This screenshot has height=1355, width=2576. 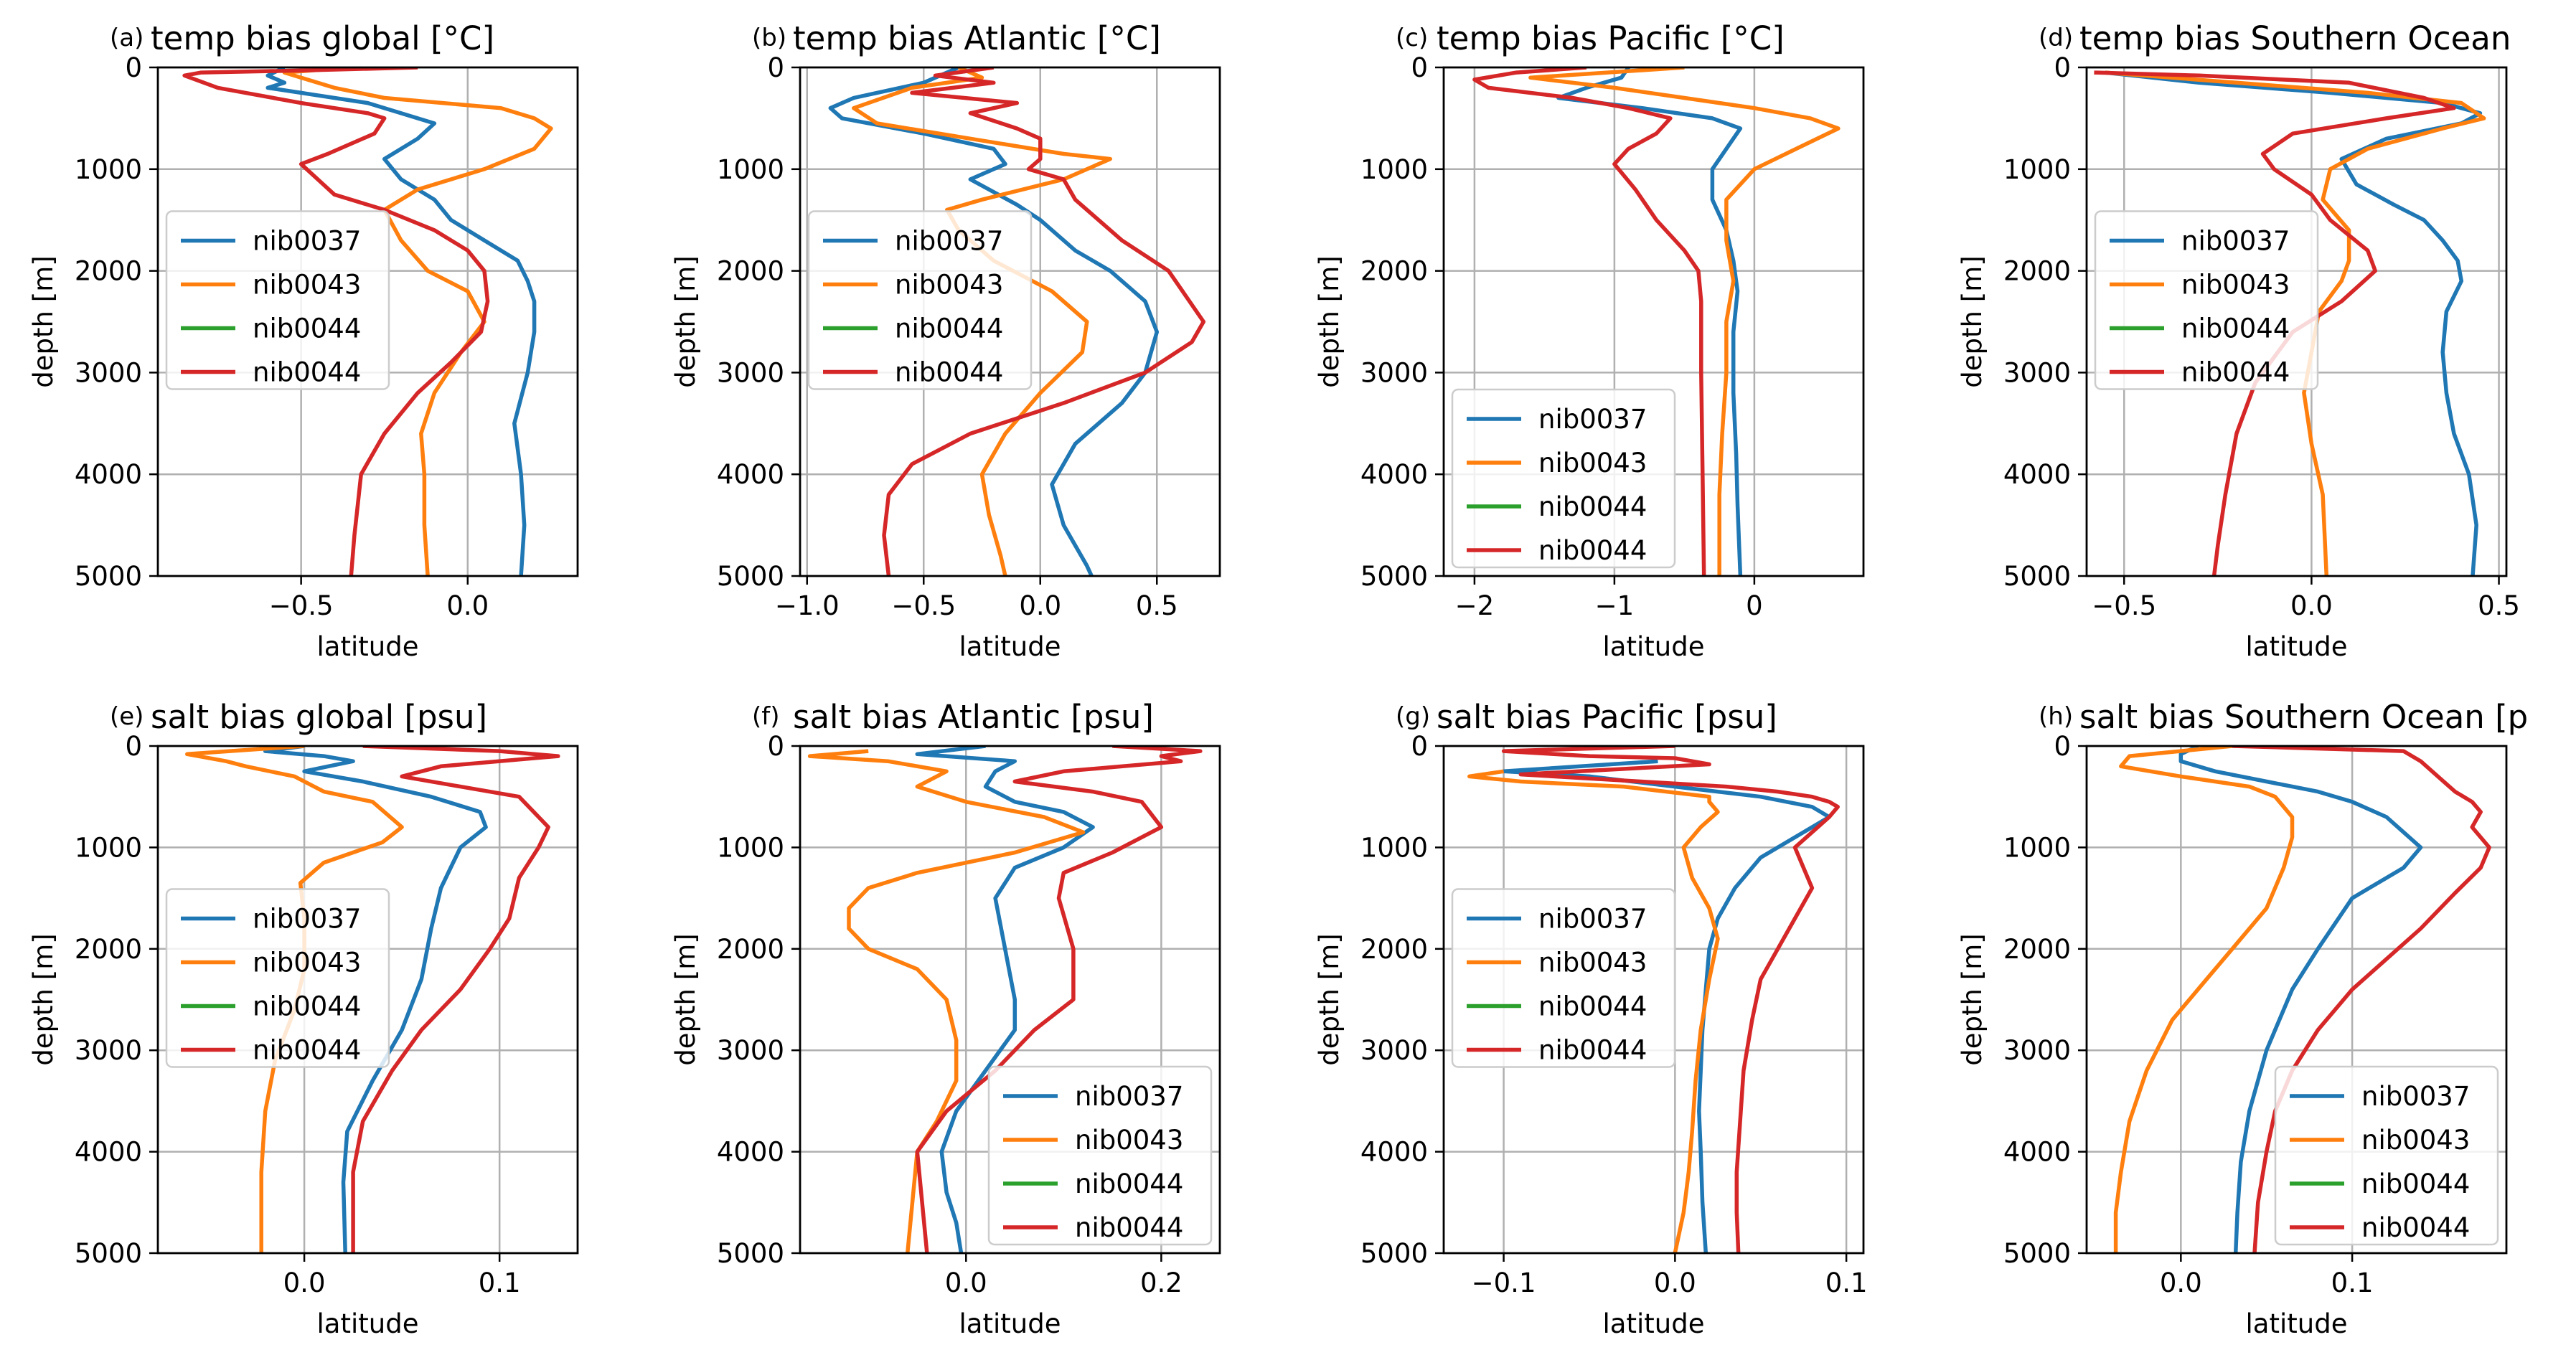 What do you see at coordinates (2056, 38) in the screenshot?
I see `panel-letter: (d)` at bounding box center [2056, 38].